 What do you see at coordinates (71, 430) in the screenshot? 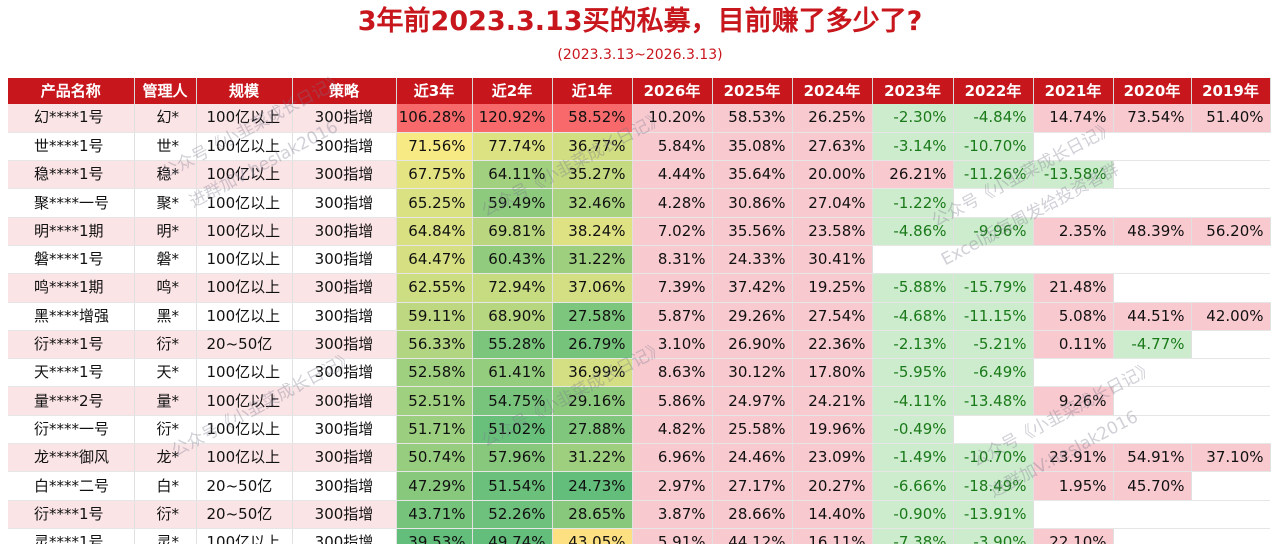
I see `product-name: 衍****一号` at bounding box center [71, 430].